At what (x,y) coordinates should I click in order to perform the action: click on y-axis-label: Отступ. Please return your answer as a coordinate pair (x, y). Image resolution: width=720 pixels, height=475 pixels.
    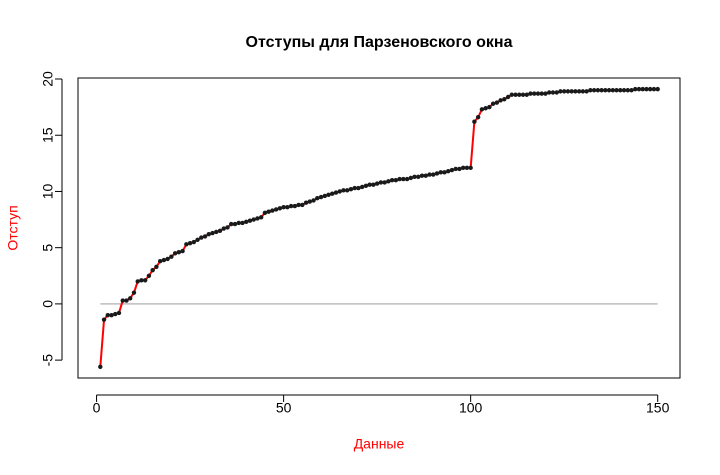
    Looking at the image, I should click on (13, 227).